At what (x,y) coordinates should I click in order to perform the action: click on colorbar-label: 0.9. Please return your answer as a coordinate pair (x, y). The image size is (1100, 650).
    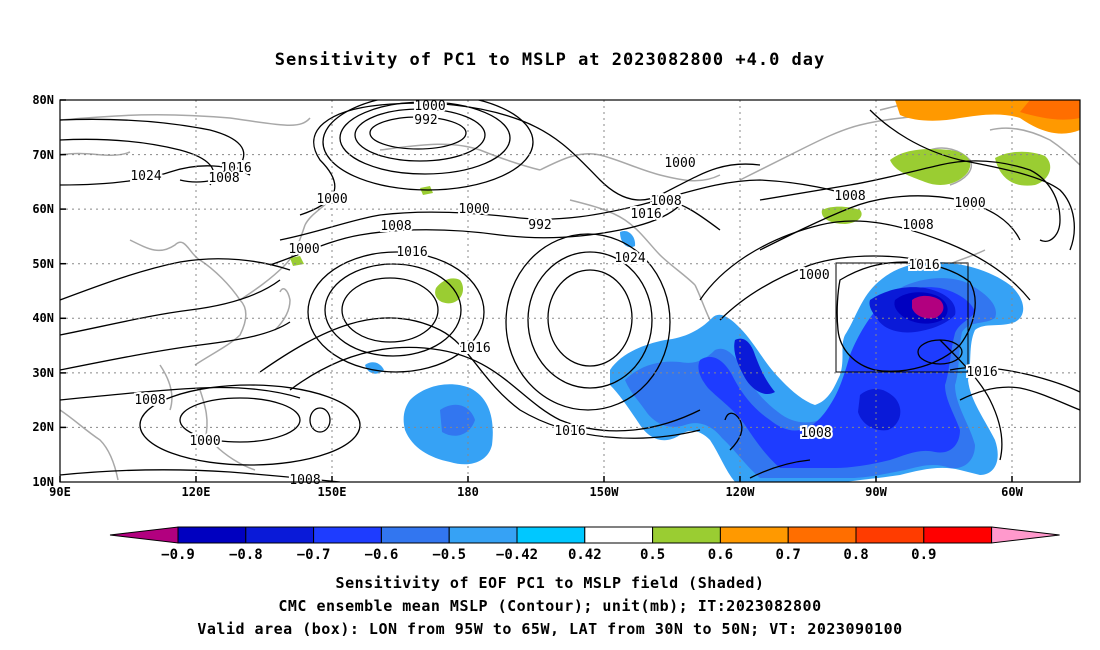
    Looking at the image, I should click on (923, 555).